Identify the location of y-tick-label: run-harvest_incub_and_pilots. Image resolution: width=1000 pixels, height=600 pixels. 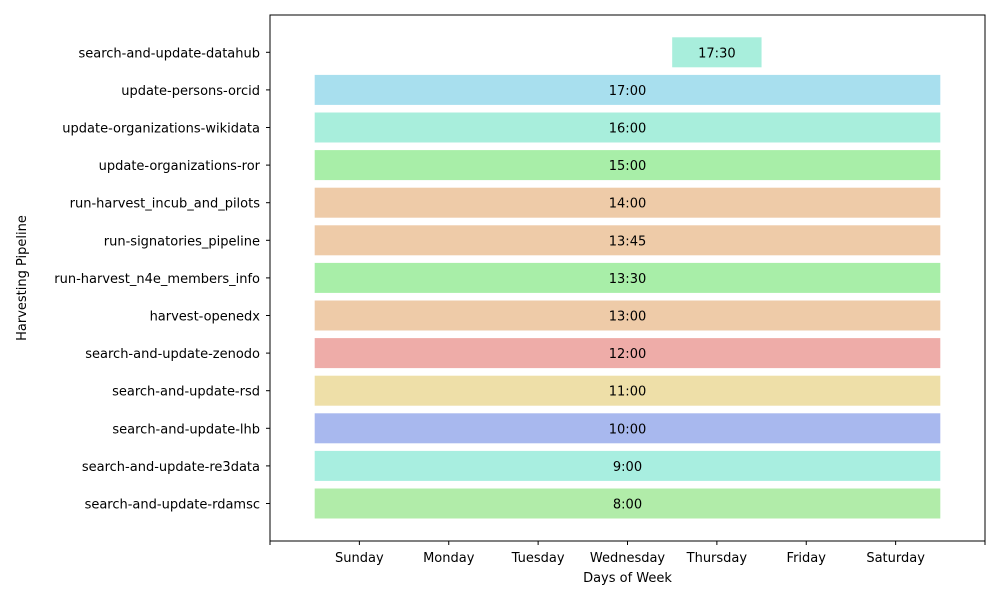
(165, 204).